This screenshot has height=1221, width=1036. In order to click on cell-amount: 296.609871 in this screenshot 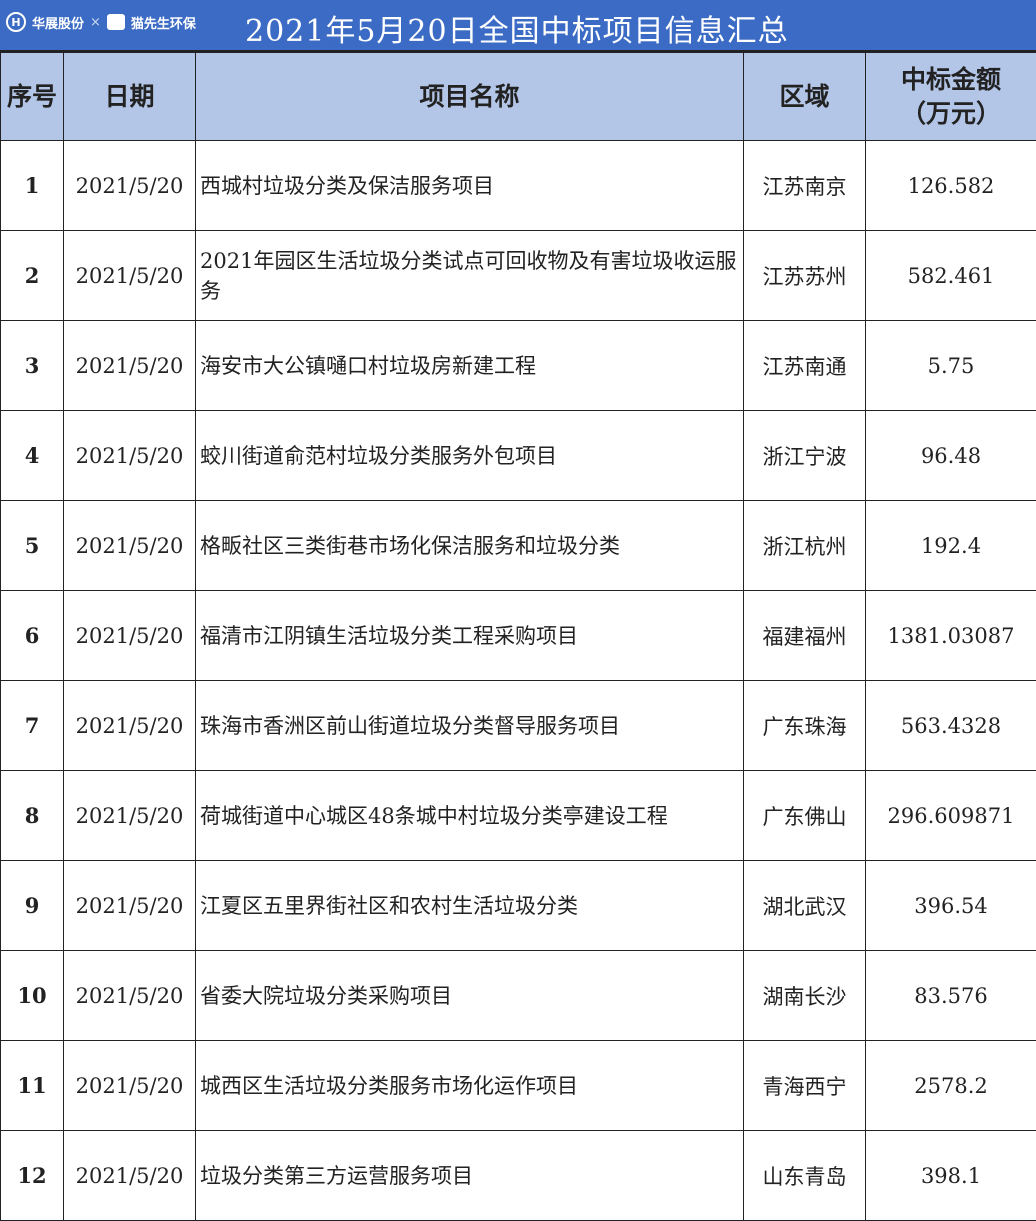, I will do `click(950, 815)`.